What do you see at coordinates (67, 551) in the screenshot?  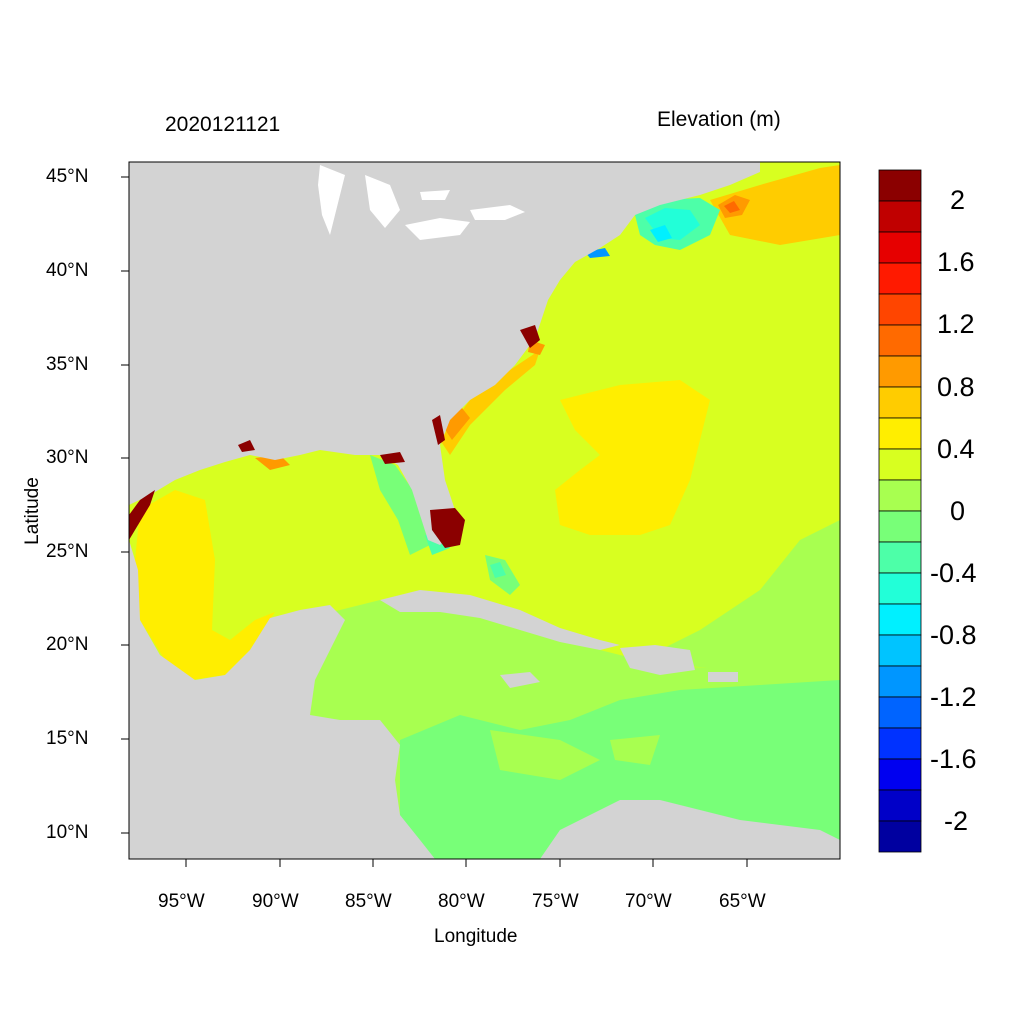 I see `lat-tick-25n: 25°N` at bounding box center [67, 551].